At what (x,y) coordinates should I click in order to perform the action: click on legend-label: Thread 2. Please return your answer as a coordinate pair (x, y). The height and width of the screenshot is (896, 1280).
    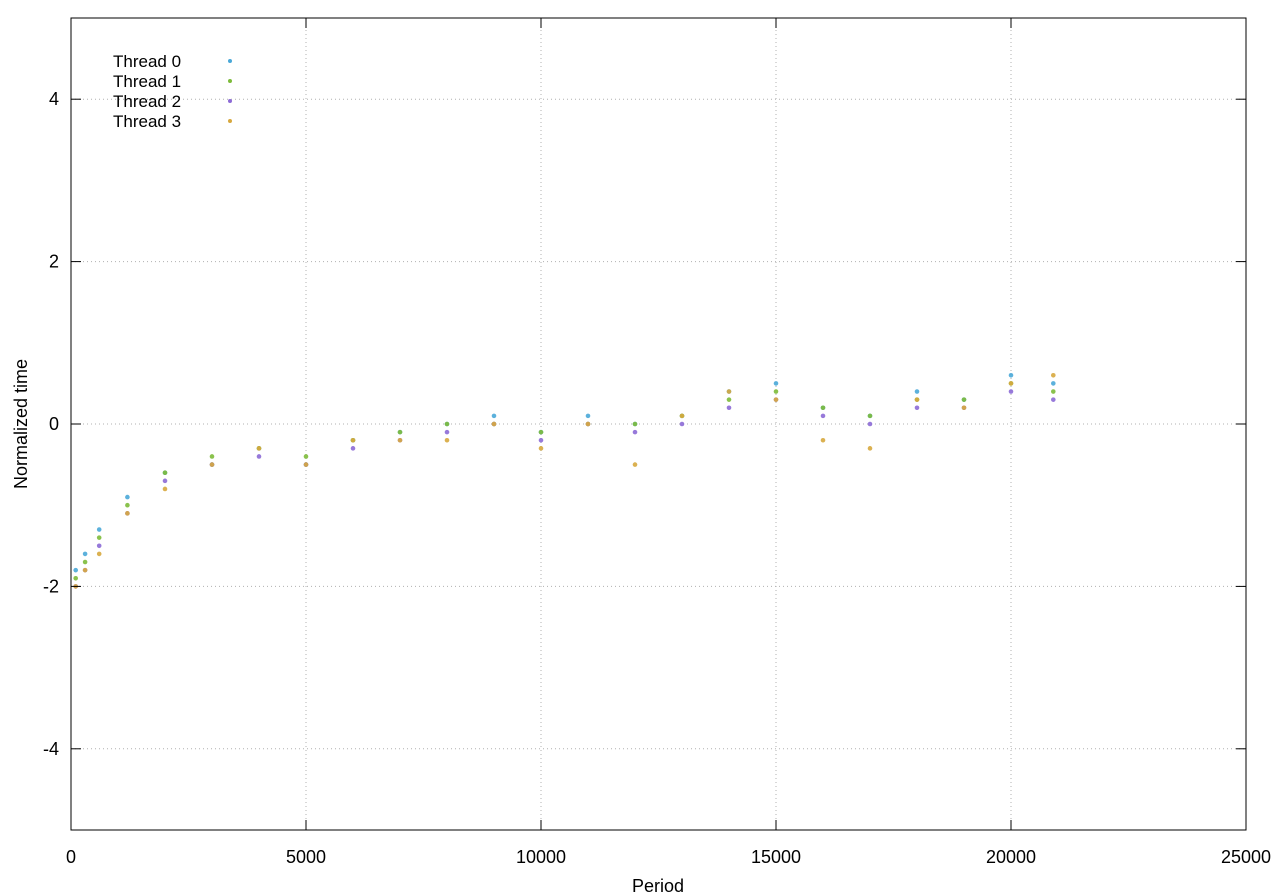
    Looking at the image, I should click on (147, 101).